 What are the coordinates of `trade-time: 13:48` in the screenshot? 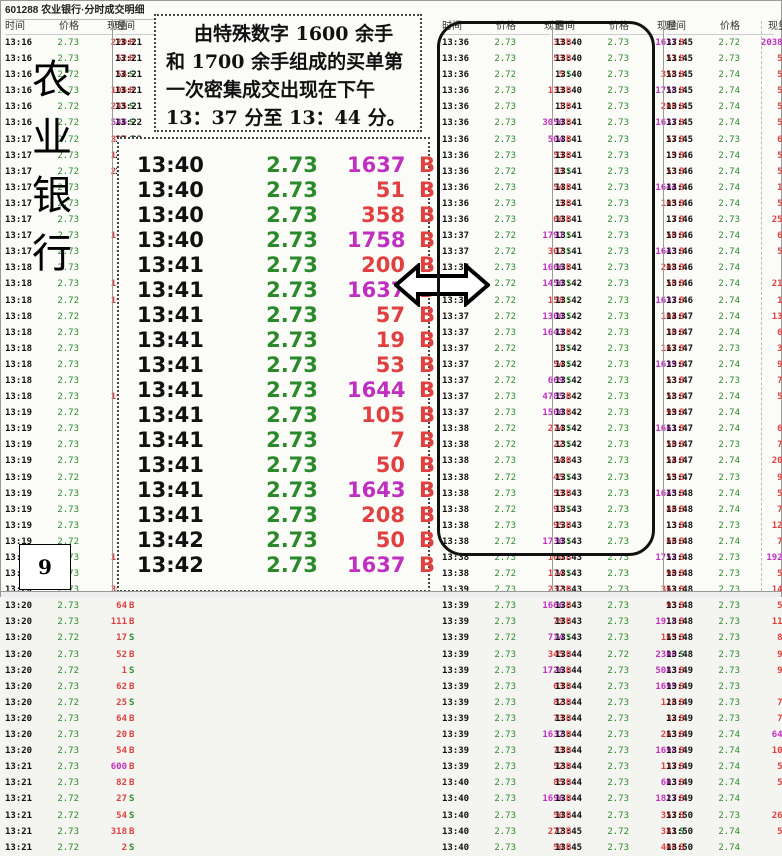 It's located at (680, 654).